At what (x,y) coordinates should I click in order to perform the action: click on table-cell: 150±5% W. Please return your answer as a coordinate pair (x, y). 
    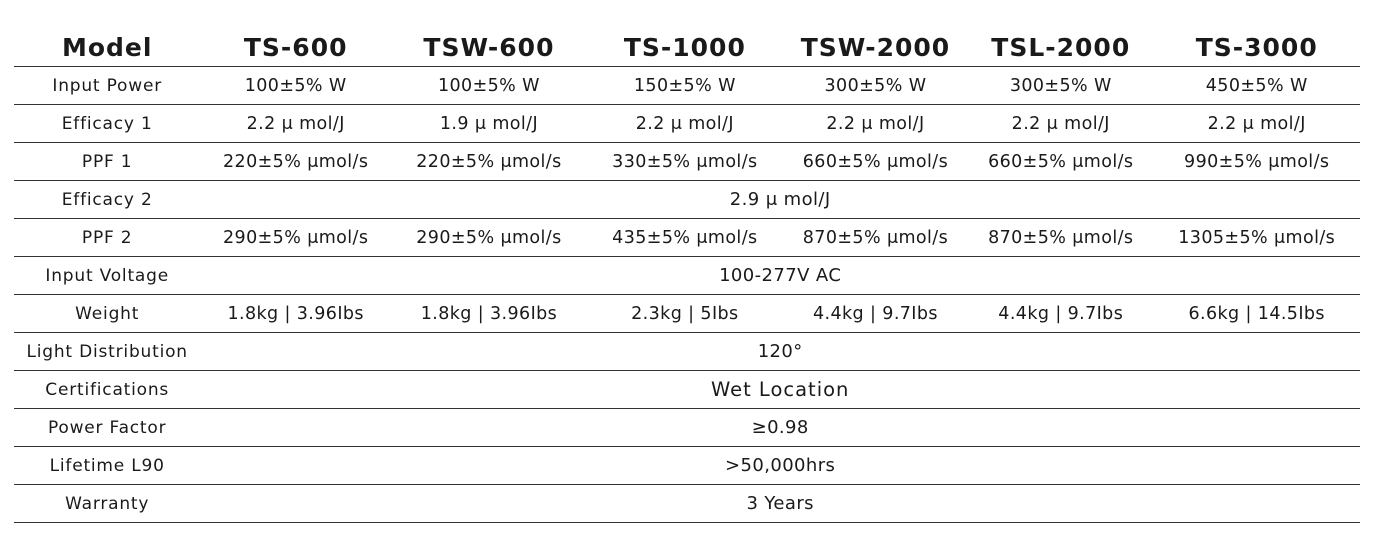
    Looking at the image, I should click on (684, 85).